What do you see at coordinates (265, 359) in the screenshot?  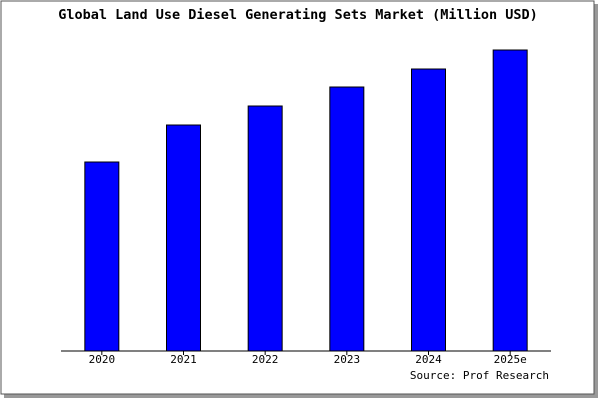 I see `x-tick-label: 2022` at bounding box center [265, 359].